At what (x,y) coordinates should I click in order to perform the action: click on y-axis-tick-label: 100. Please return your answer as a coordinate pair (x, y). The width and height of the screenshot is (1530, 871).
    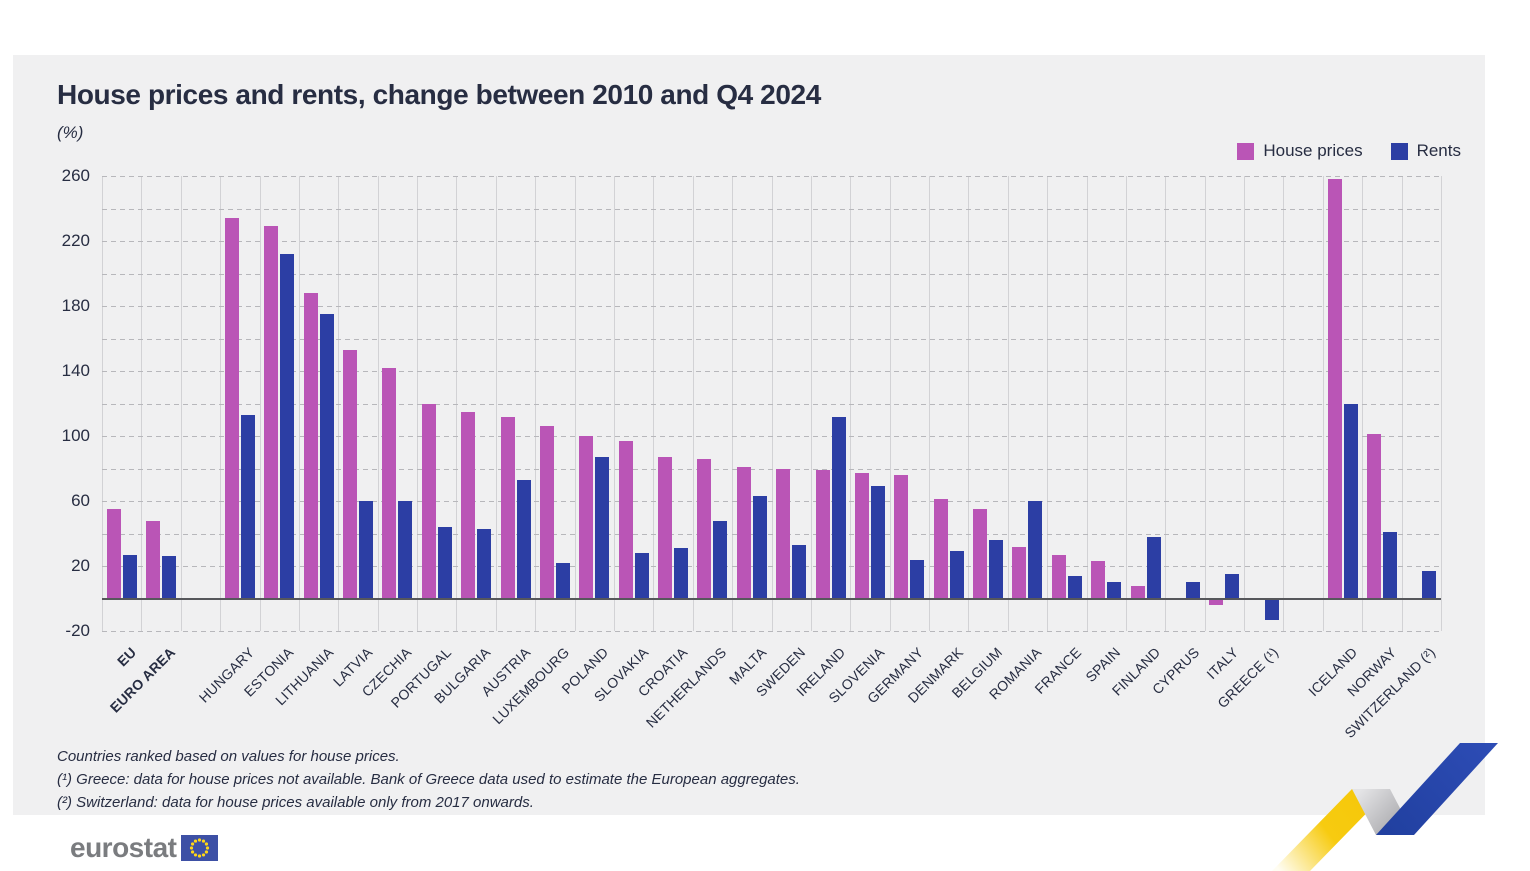
    Looking at the image, I should click on (75, 435).